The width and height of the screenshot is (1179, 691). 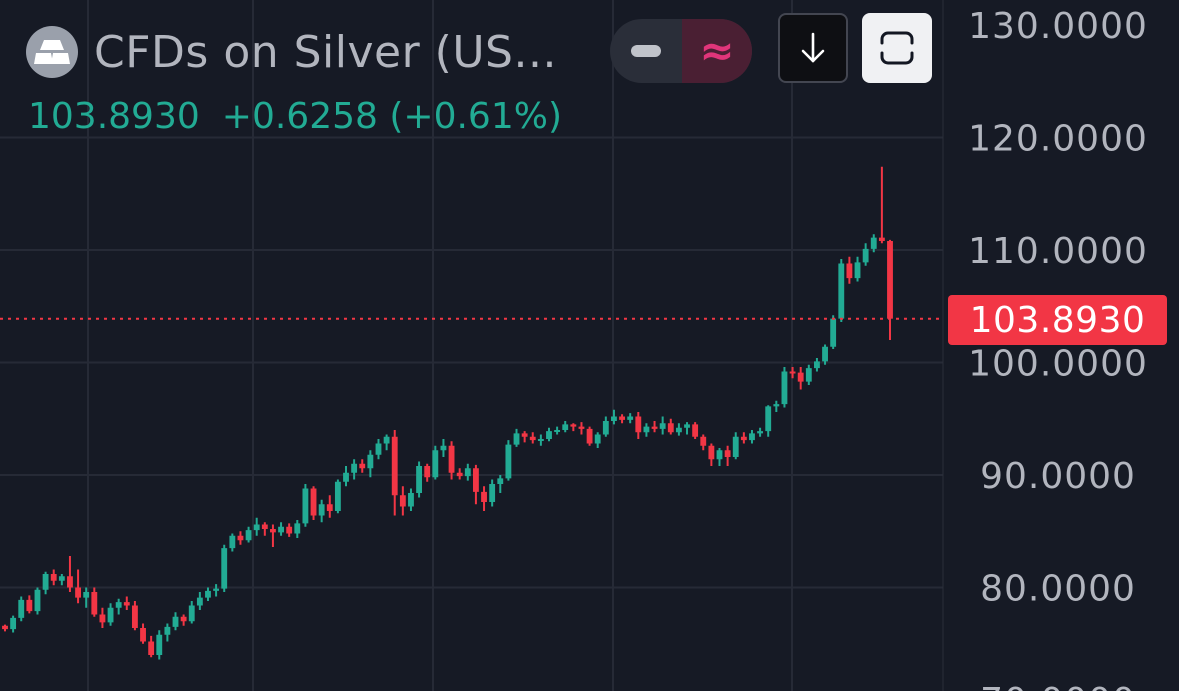 I want to click on y-tick-label: 90.0000, so click(x=1058, y=476).